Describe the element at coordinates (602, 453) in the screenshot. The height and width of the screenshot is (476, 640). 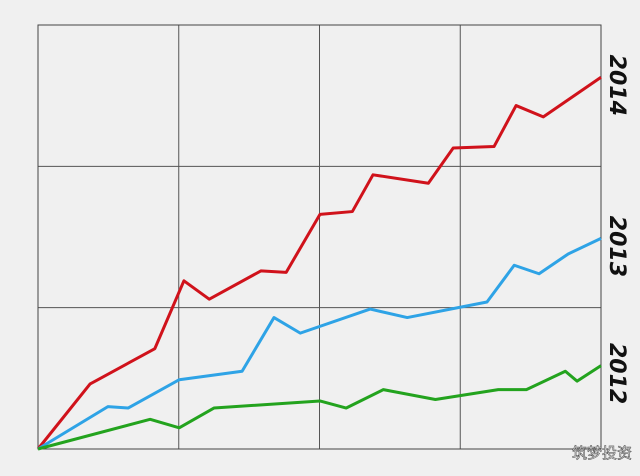
I see `watermark: 筑梦投资` at that location.